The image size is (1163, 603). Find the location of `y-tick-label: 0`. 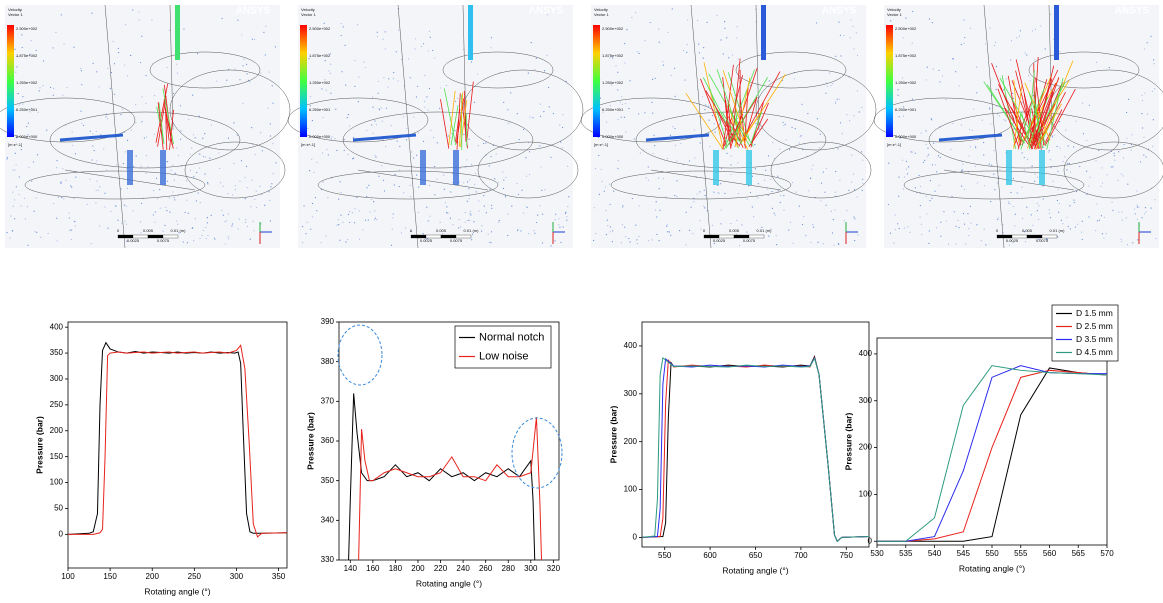

y-tick-label: 0 is located at coordinates (61, 533).